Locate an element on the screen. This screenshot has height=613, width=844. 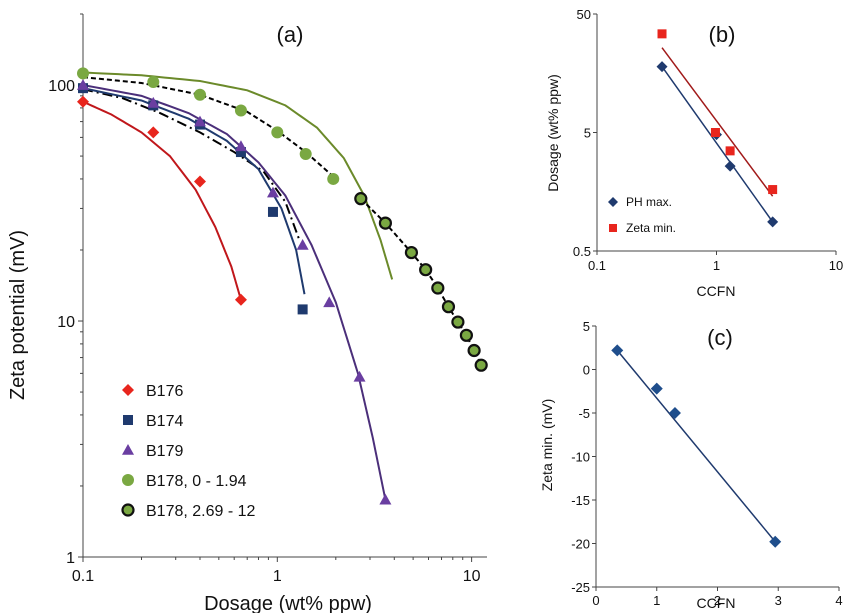
c-y-tick-label: -25 is located at coordinates (580, 587).